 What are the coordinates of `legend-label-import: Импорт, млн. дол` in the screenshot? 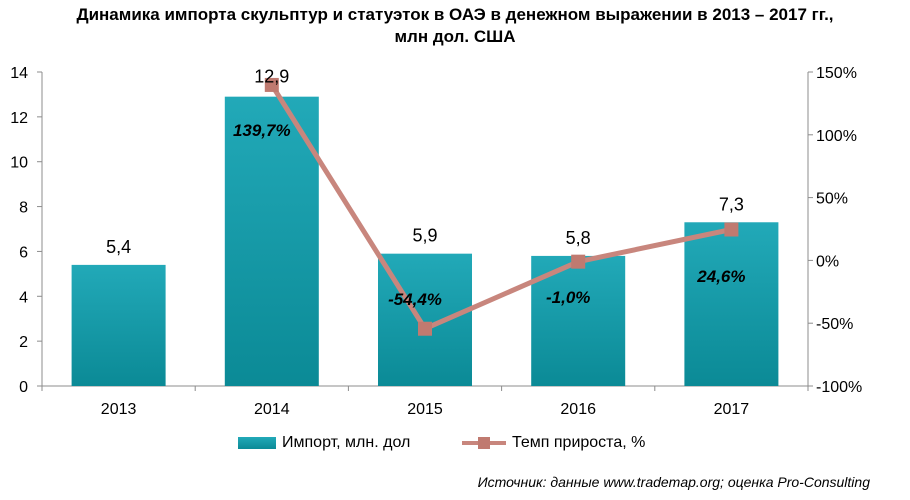 It's located at (346, 442).